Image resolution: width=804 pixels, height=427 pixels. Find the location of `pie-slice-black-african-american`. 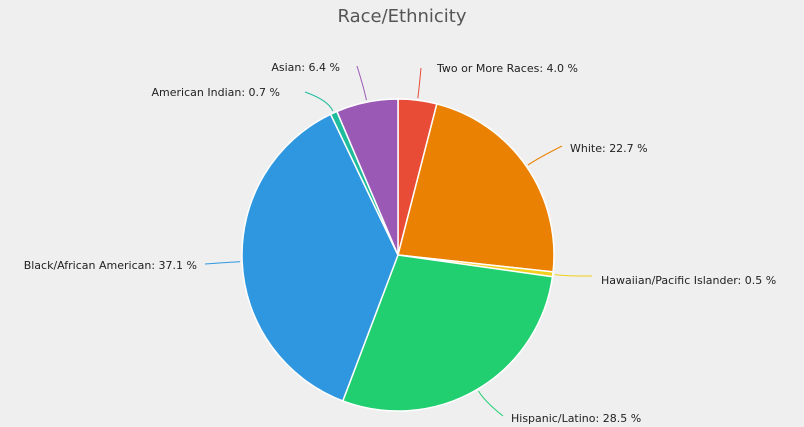

pie-slice-black-african-american is located at coordinates (320, 257).